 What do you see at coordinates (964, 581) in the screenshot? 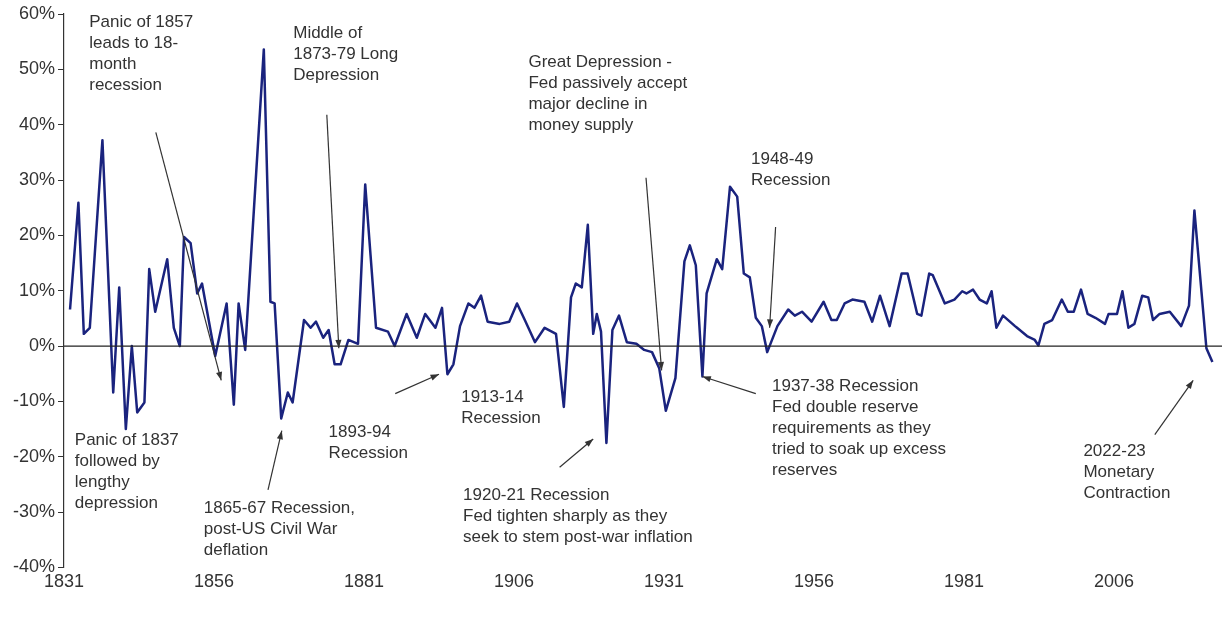
I see `x-tick-label: 1981` at bounding box center [964, 581].